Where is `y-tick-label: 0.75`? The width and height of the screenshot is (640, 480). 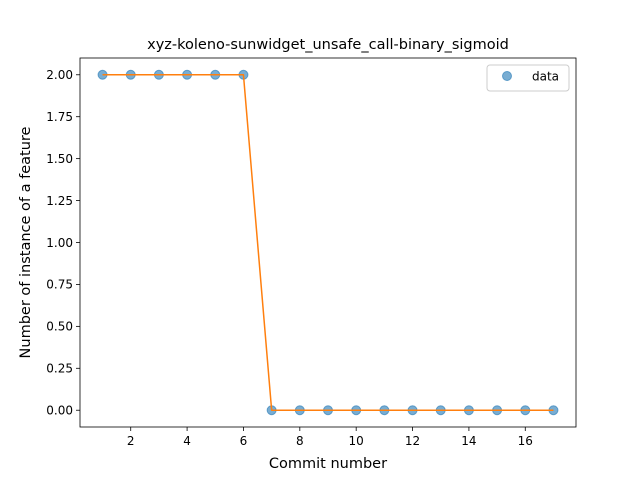 y-tick-label: 0.75 is located at coordinates (59, 285).